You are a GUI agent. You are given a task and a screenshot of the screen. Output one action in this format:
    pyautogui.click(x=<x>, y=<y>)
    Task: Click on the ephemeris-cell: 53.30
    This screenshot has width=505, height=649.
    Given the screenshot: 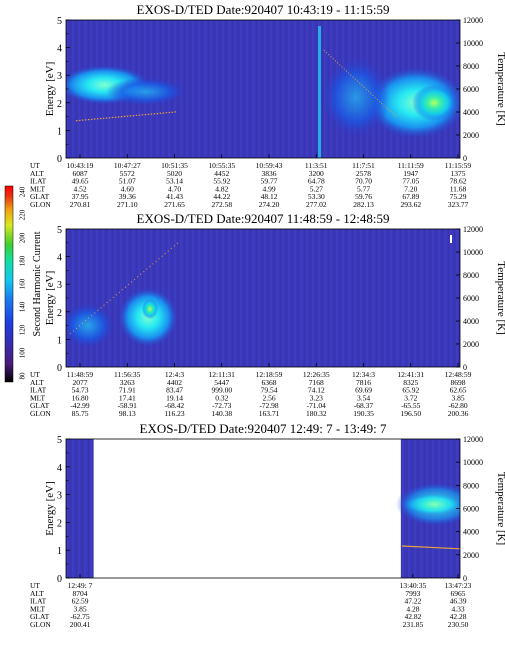 What is the action you would take?
    pyautogui.click(x=316, y=196)
    